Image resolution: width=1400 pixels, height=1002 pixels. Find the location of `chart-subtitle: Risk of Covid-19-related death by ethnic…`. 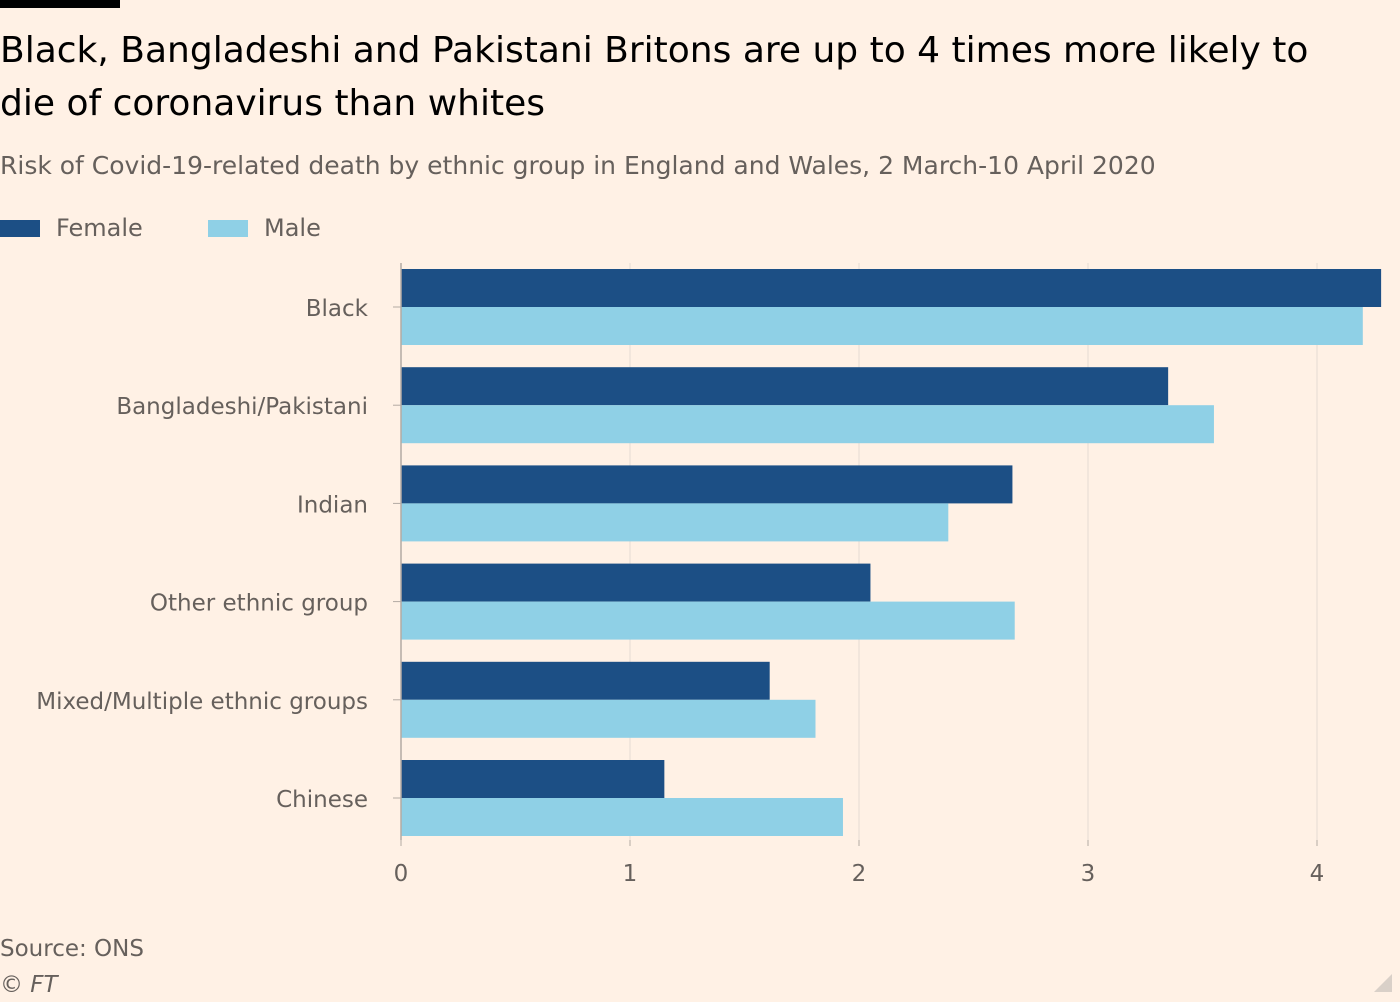

chart-subtitle: Risk of Covid-19-related death by ethnic… is located at coordinates (578, 165).